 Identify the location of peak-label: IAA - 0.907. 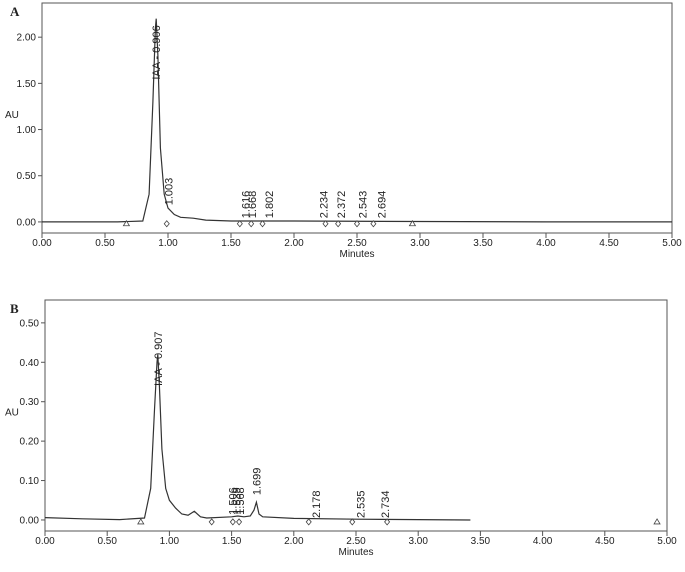
(159, 358).